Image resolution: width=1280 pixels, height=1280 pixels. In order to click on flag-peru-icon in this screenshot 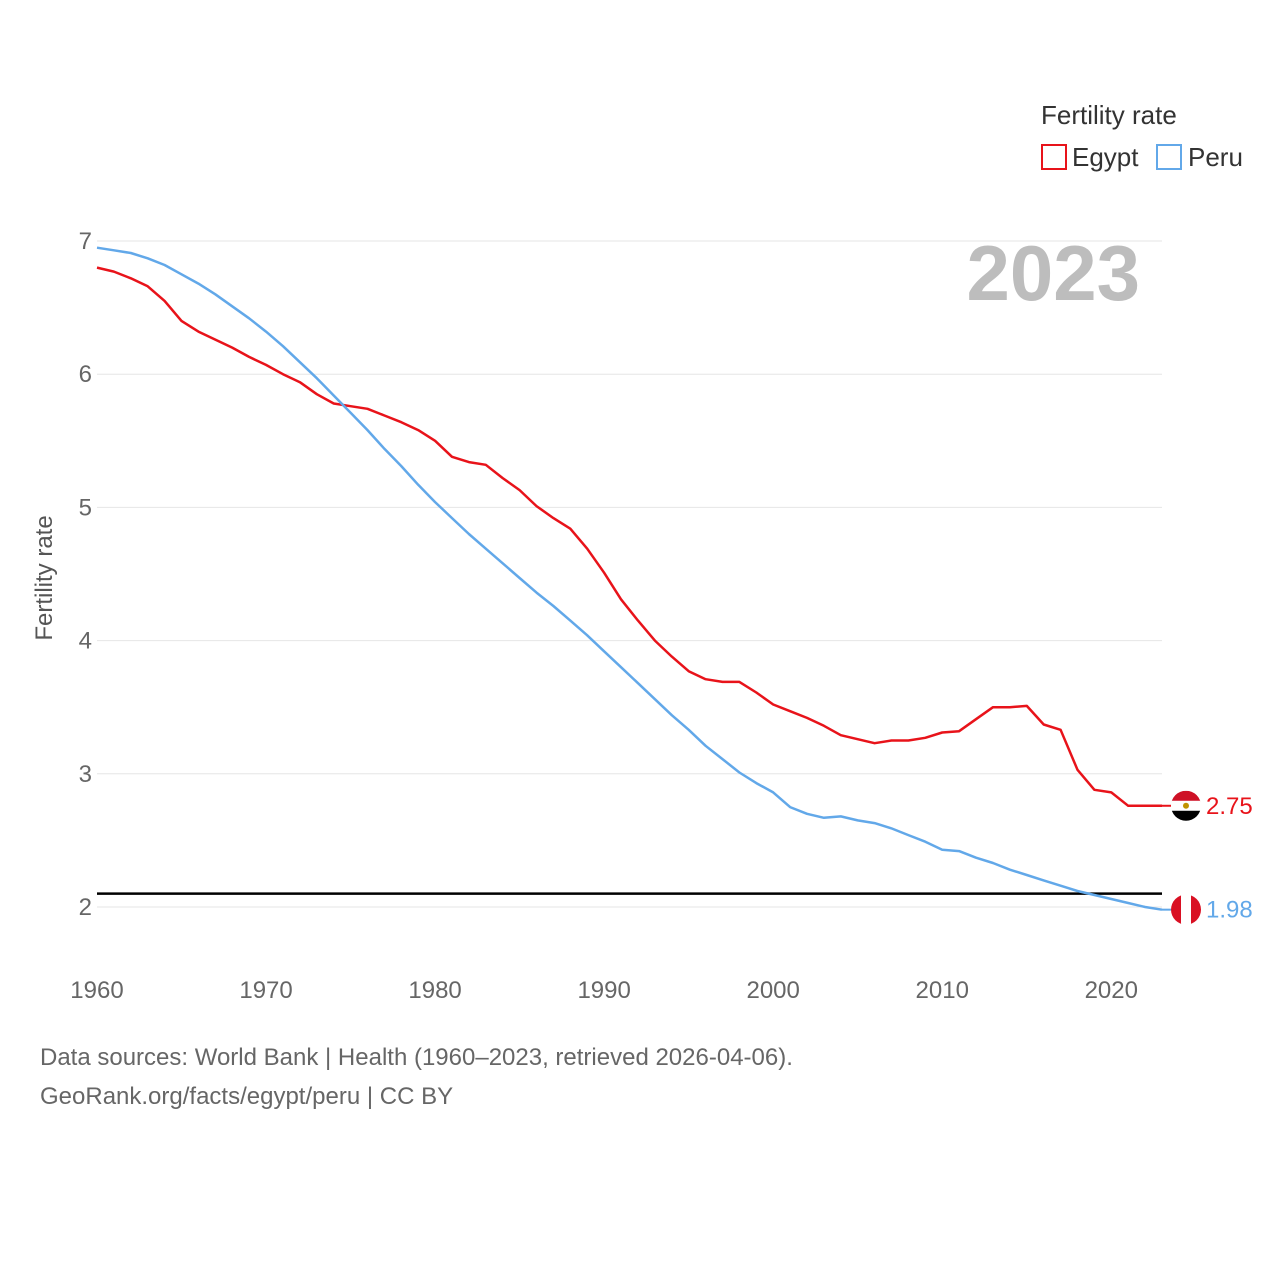, I will do `click(1186, 909)`.